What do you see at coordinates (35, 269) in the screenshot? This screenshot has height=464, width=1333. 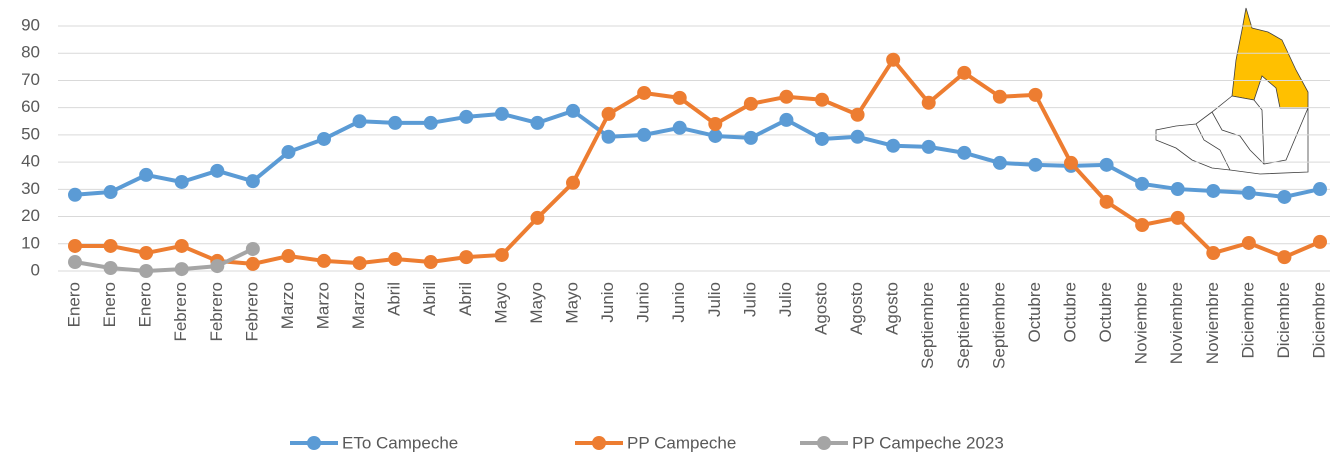 I see `y-tick-label: 0` at bounding box center [35, 269].